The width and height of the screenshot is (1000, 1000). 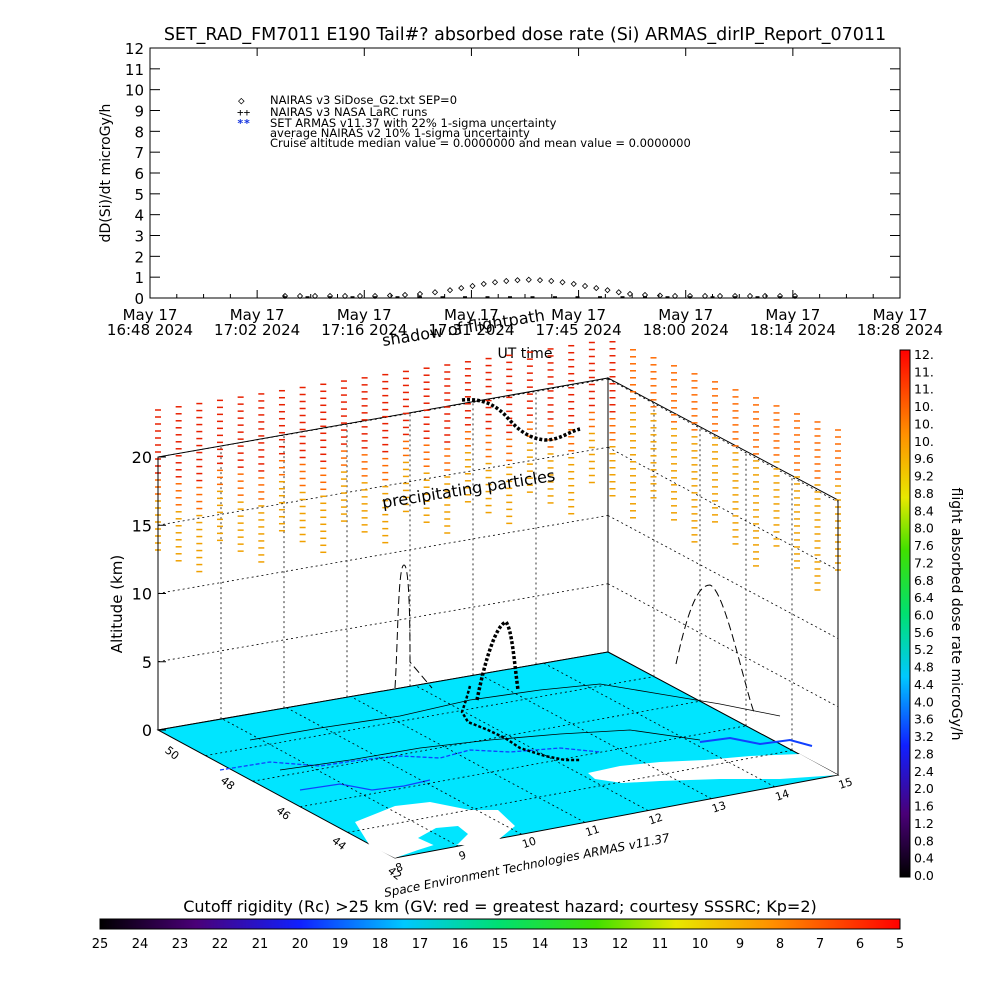 What do you see at coordinates (715, 650) in the screenshot?
I see `wall-projection-right` at bounding box center [715, 650].